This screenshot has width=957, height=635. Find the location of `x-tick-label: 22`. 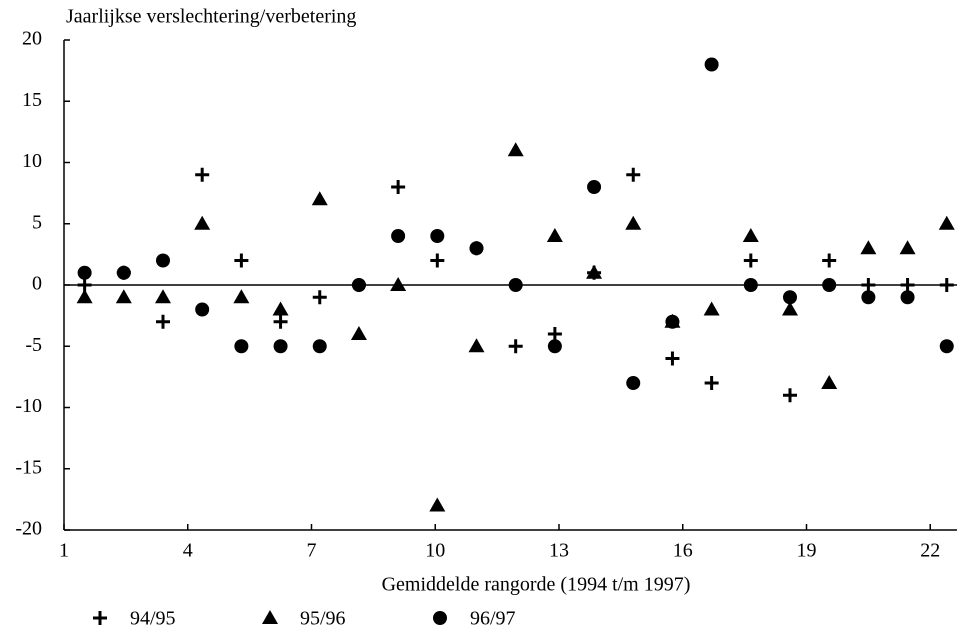

x-tick-label: 22 is located at coordinates (930, 551).